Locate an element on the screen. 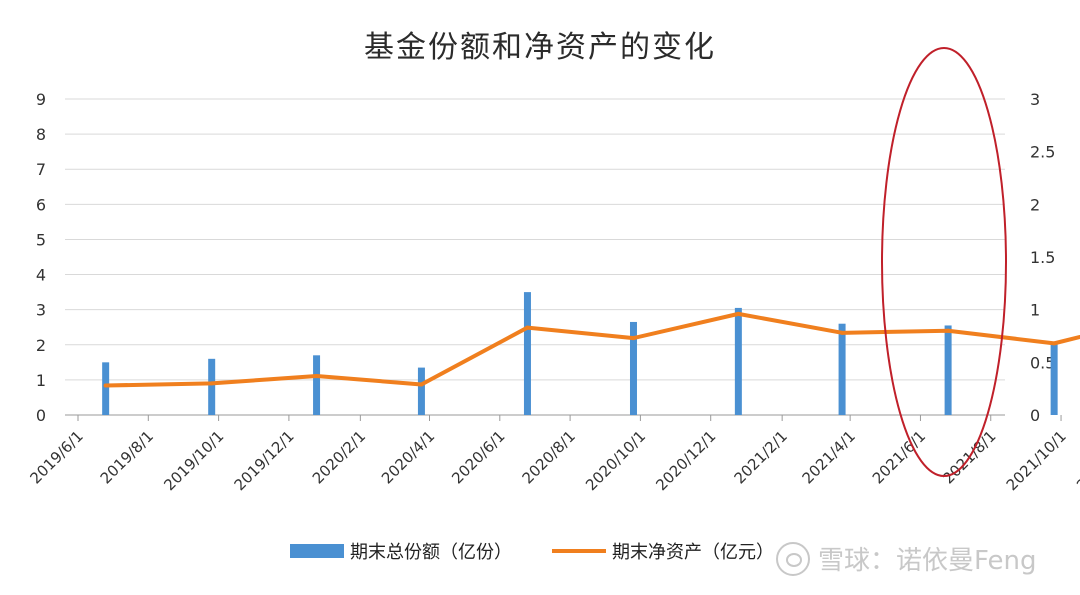 The width and height of the screenshot is (1080, 595). left-tick-label: 6 is located at coordinates (41, 204).